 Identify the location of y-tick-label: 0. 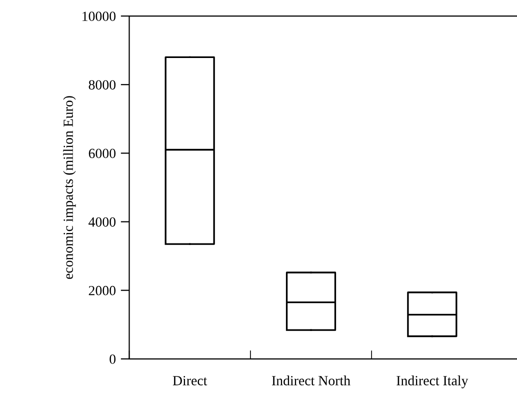
(113, 359).